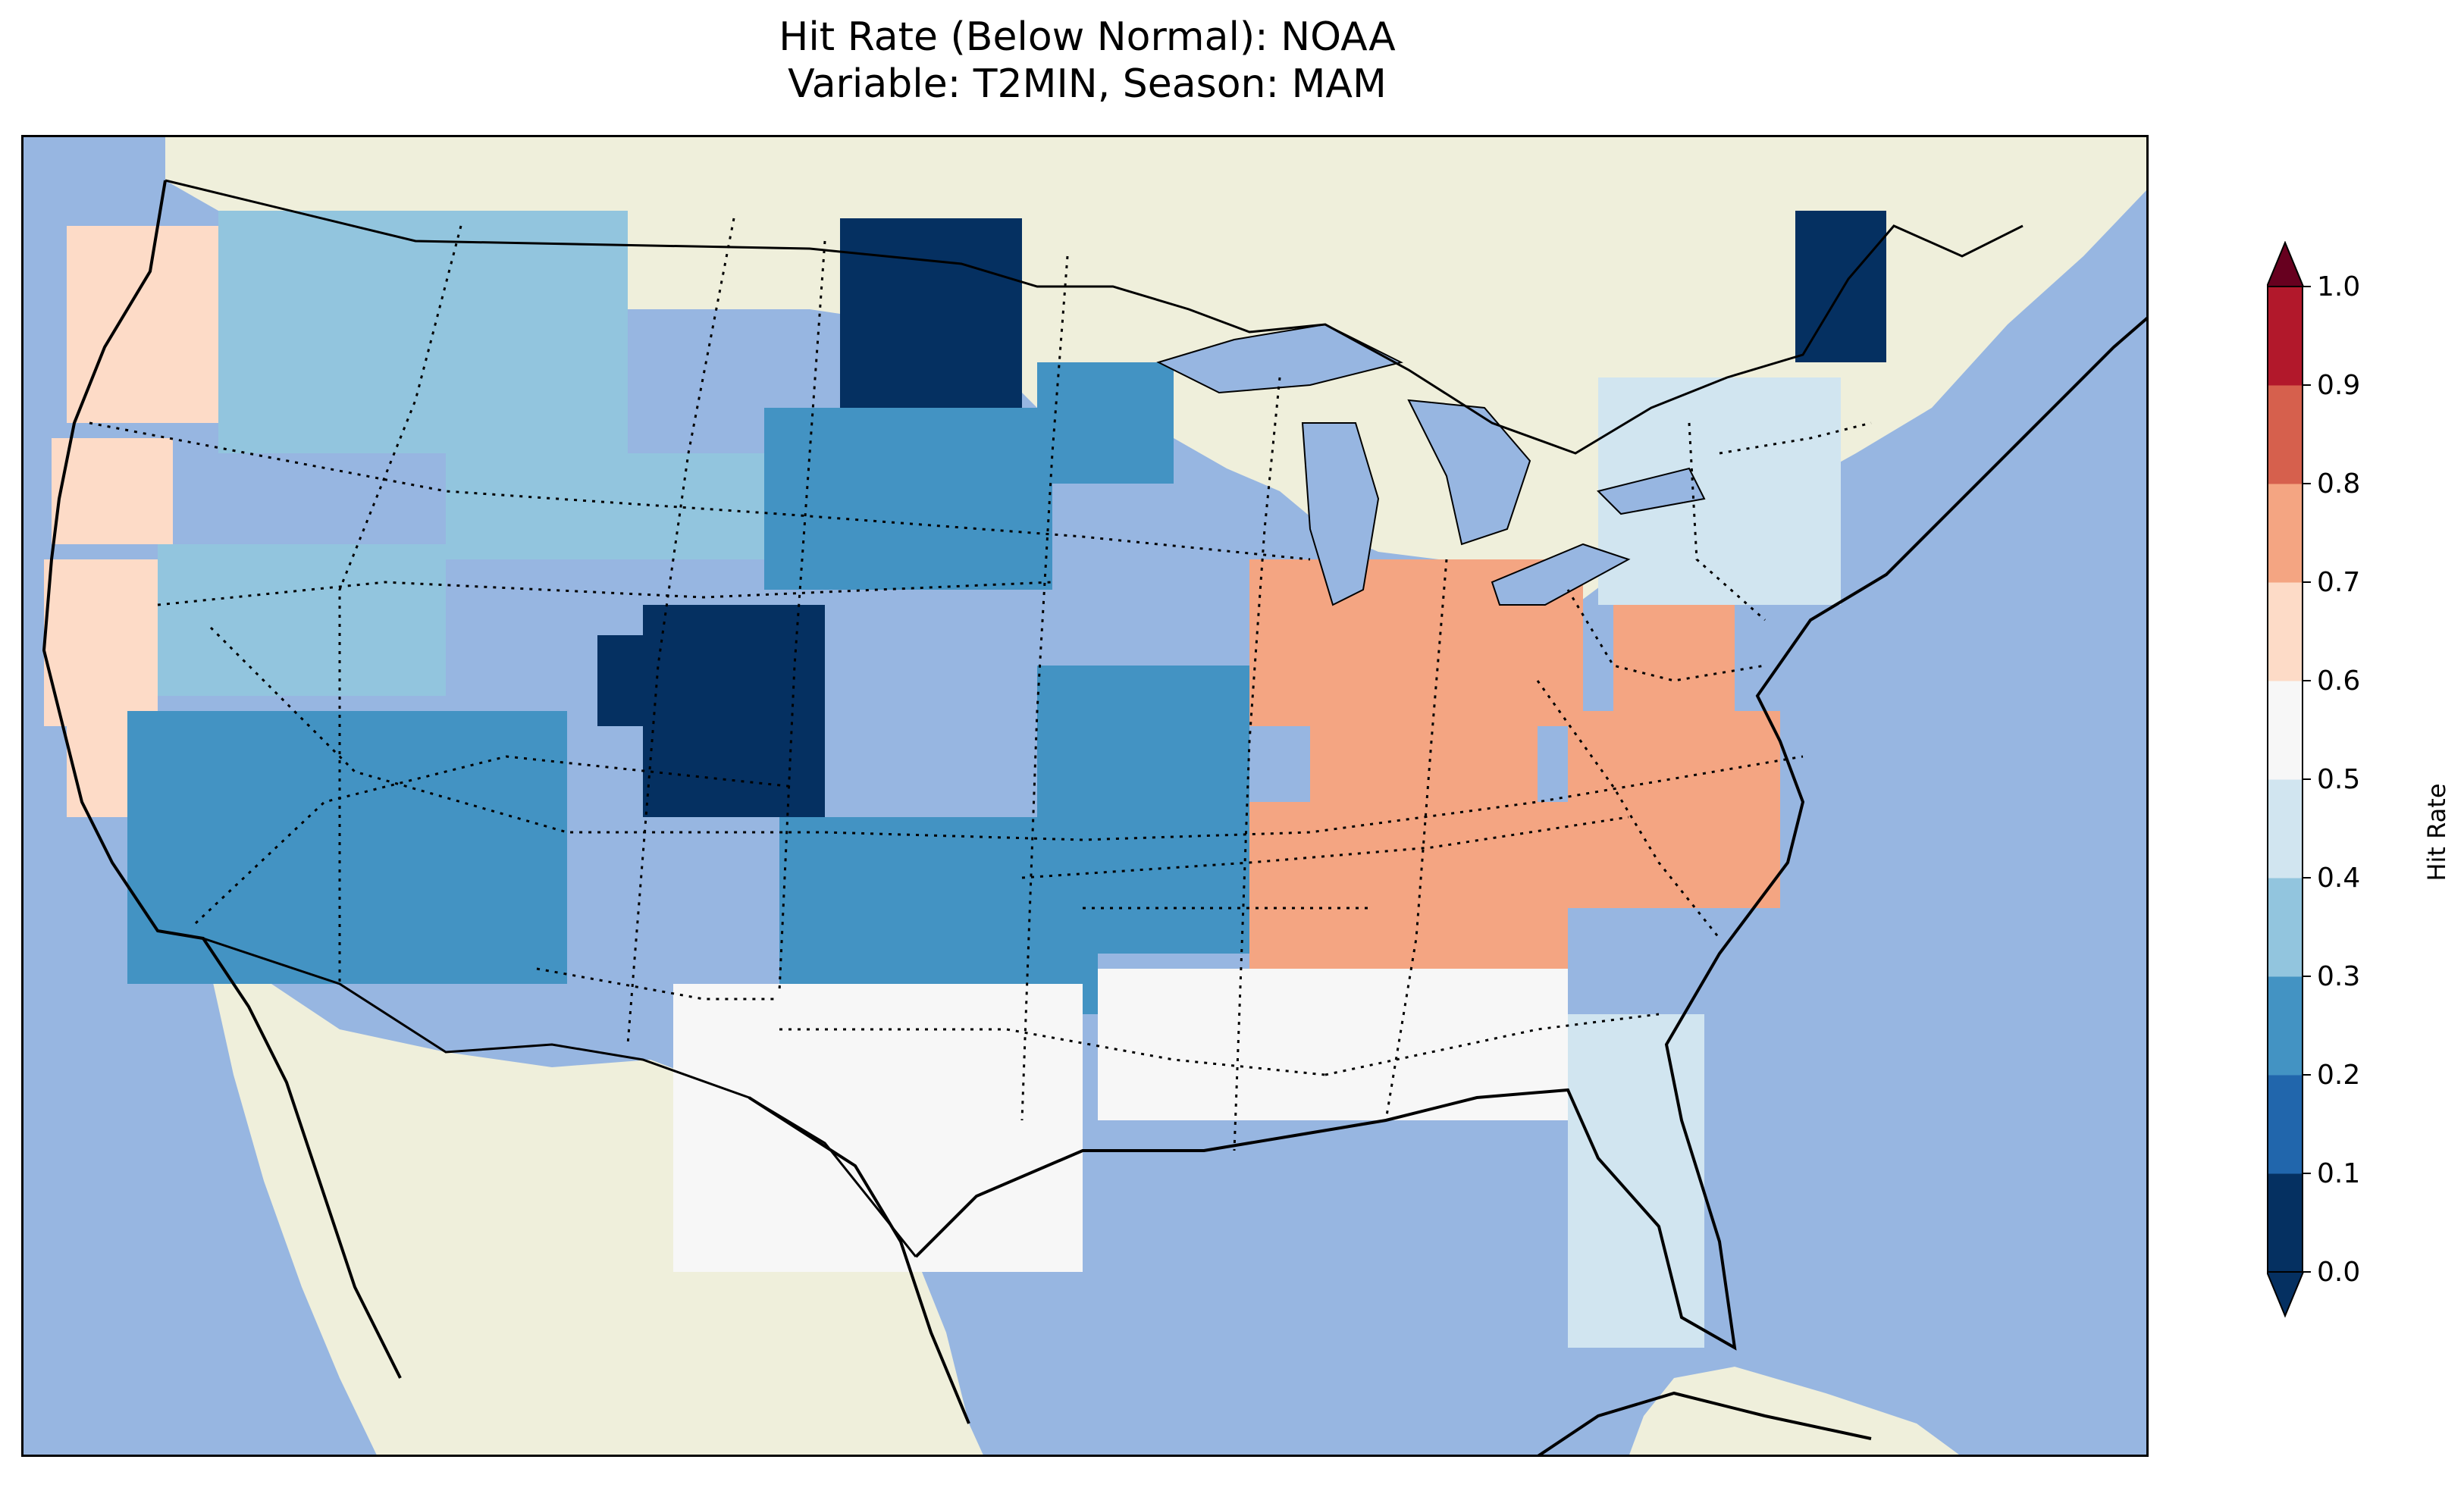 This screenshot has height=1494, width=2464. I want to click on region-northern-maine, so click(1840, 286).